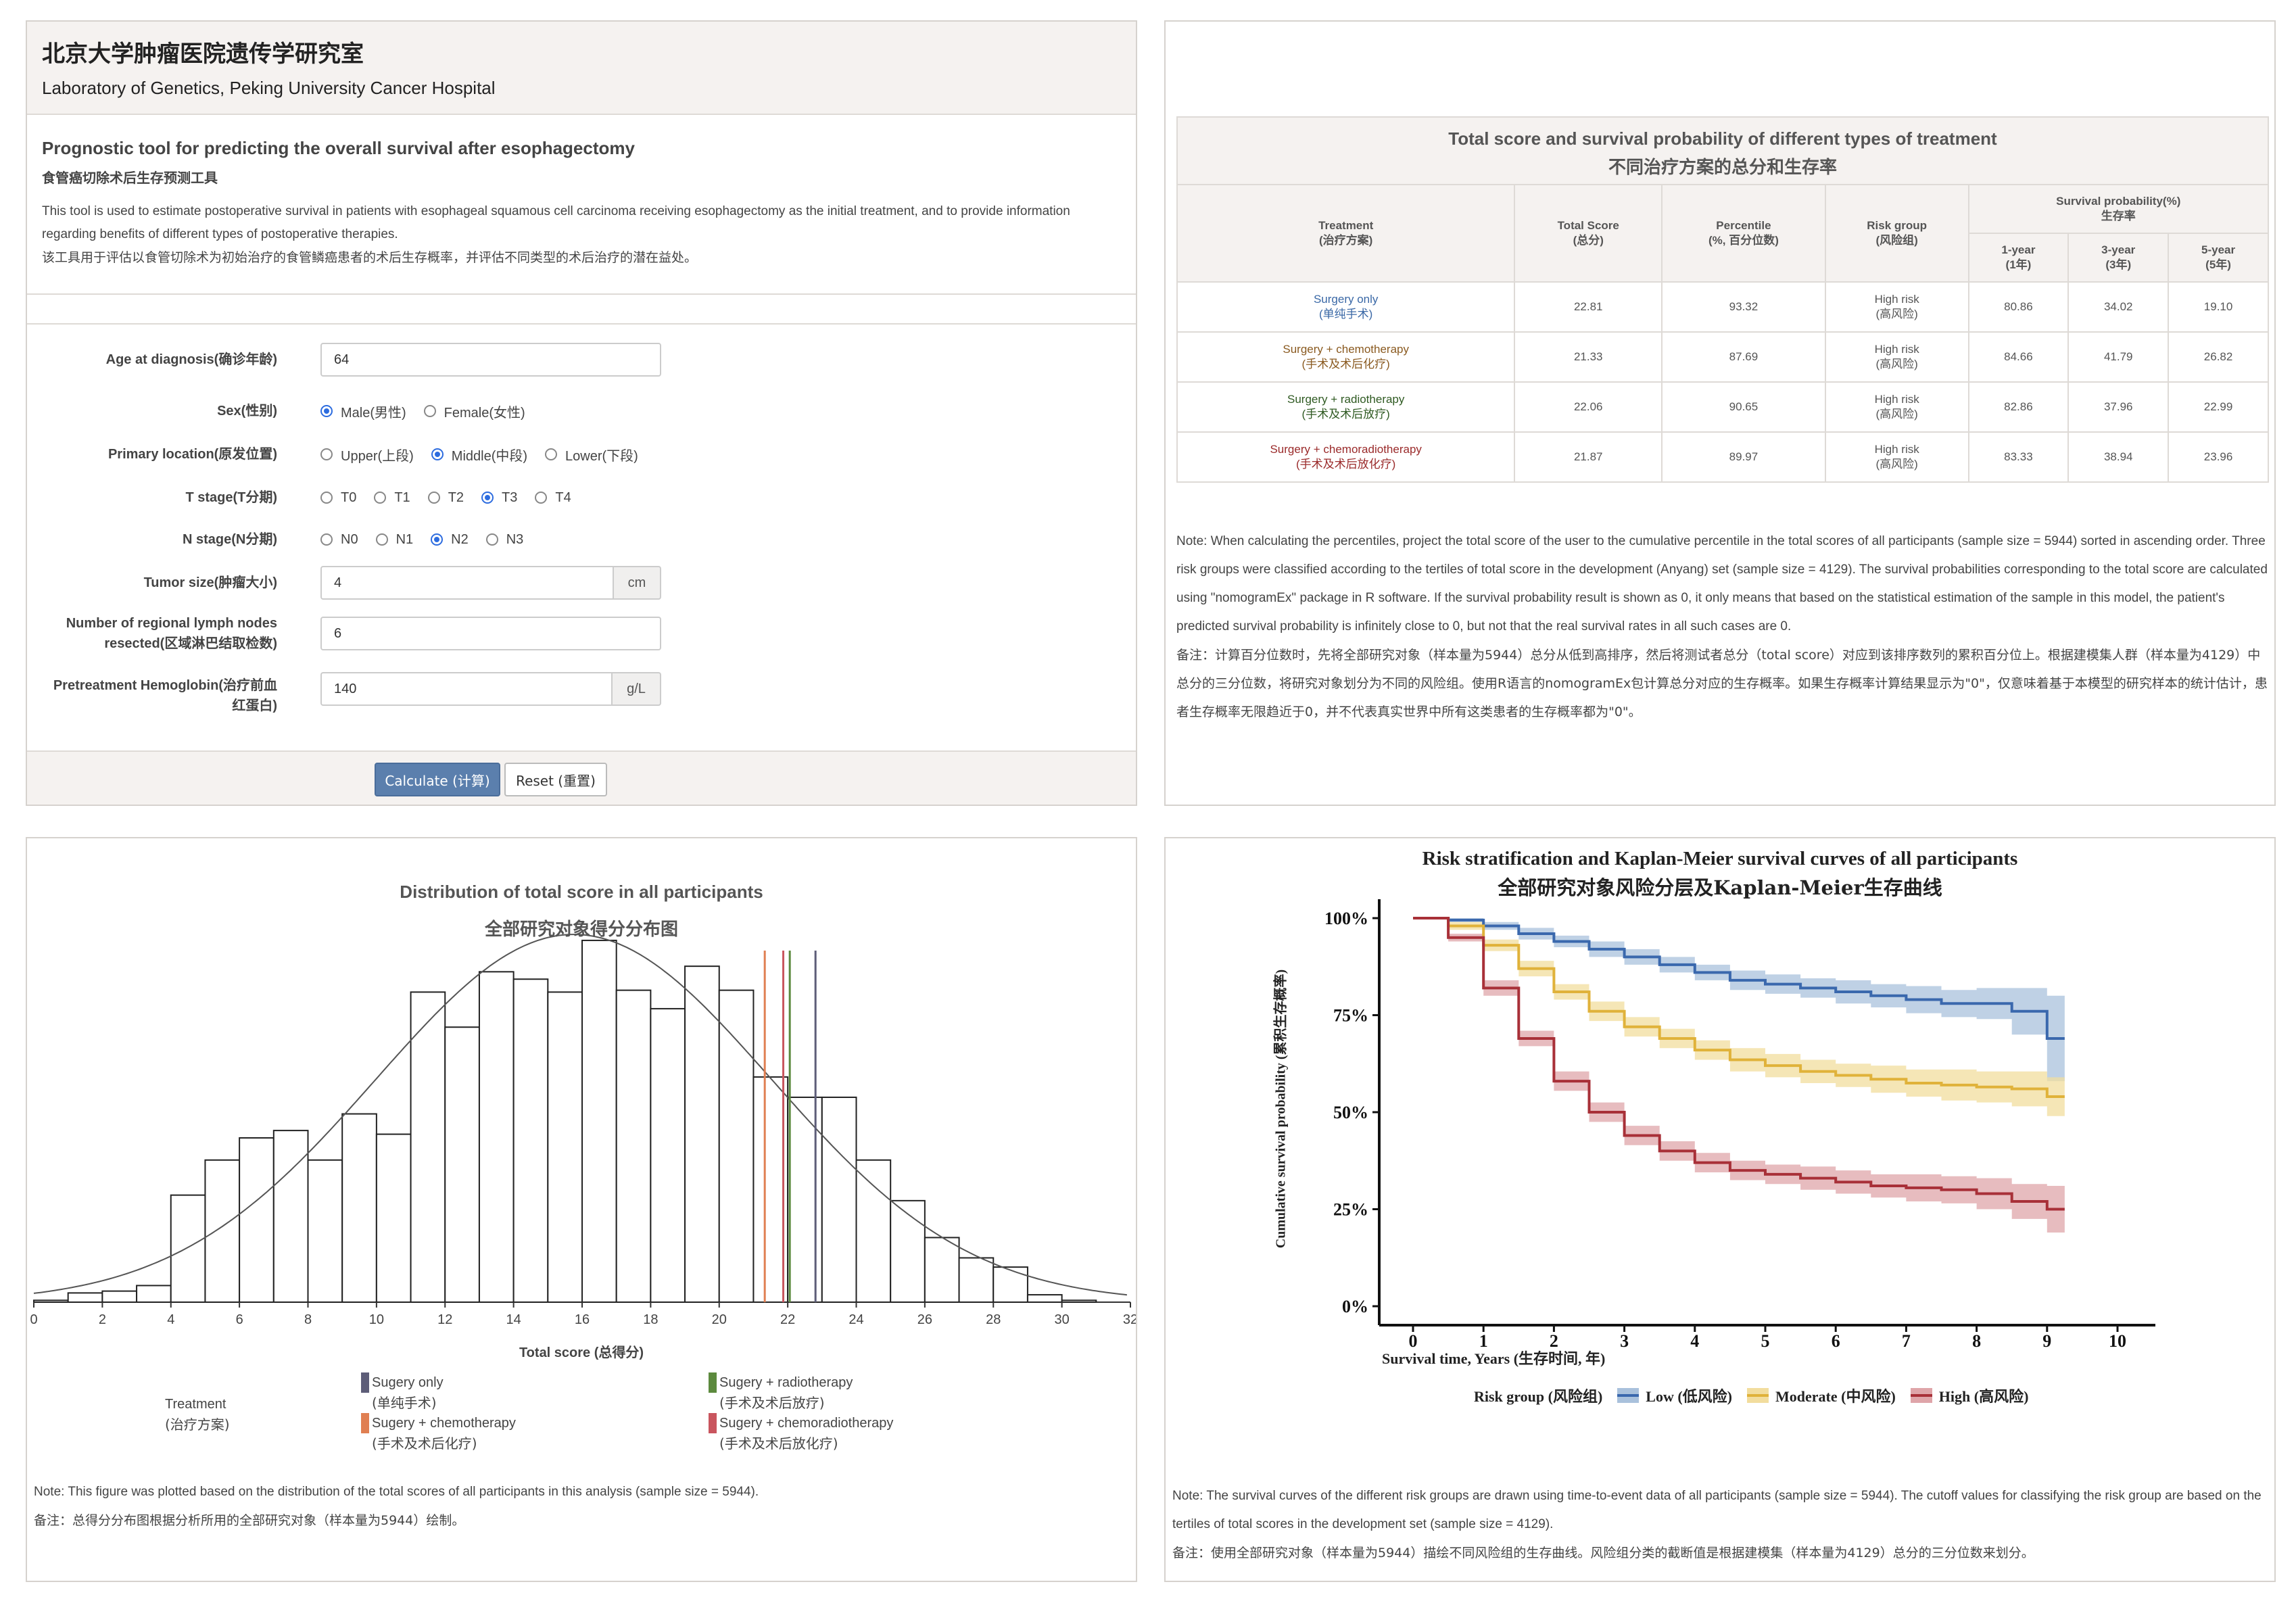 Image resolution: width=2296 pixels, height=1601 pixels. What do you see at coordinates (1346, 407) in the screenshot?
I see `treatment-cell: Surgery + radiotherapy (手术及术后放疗)` at bounding box center [1346, 407].